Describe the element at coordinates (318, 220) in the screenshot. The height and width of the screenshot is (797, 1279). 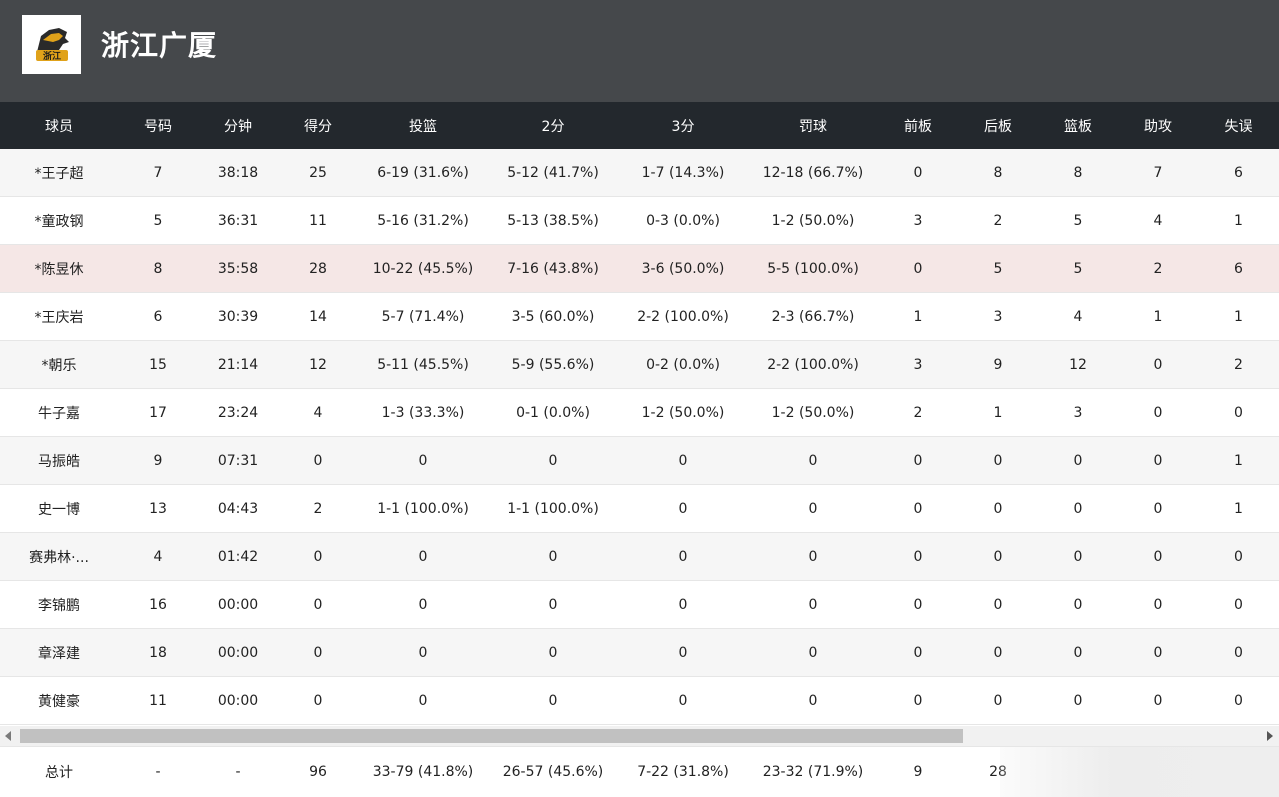
I see `cell-points: 11` at that location.